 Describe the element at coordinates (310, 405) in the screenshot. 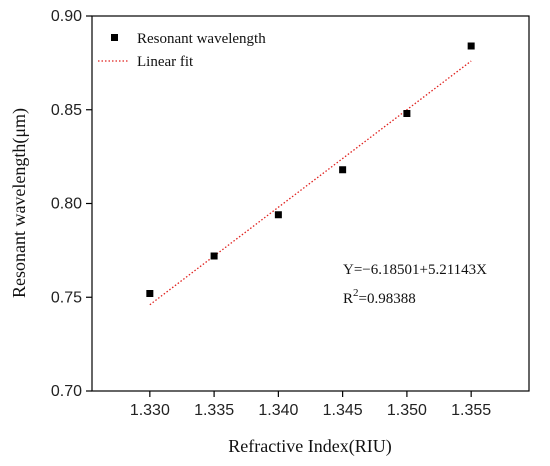

I see `x-axis-ticks: 1.330 1.335 1.340 1.345 1.350 1.355` at that location.